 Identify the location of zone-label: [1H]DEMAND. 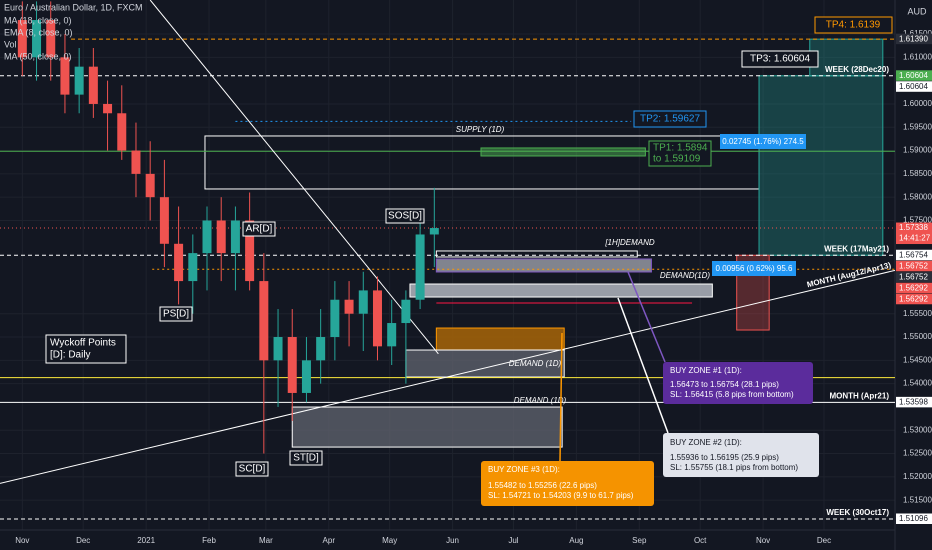
(629, 242).